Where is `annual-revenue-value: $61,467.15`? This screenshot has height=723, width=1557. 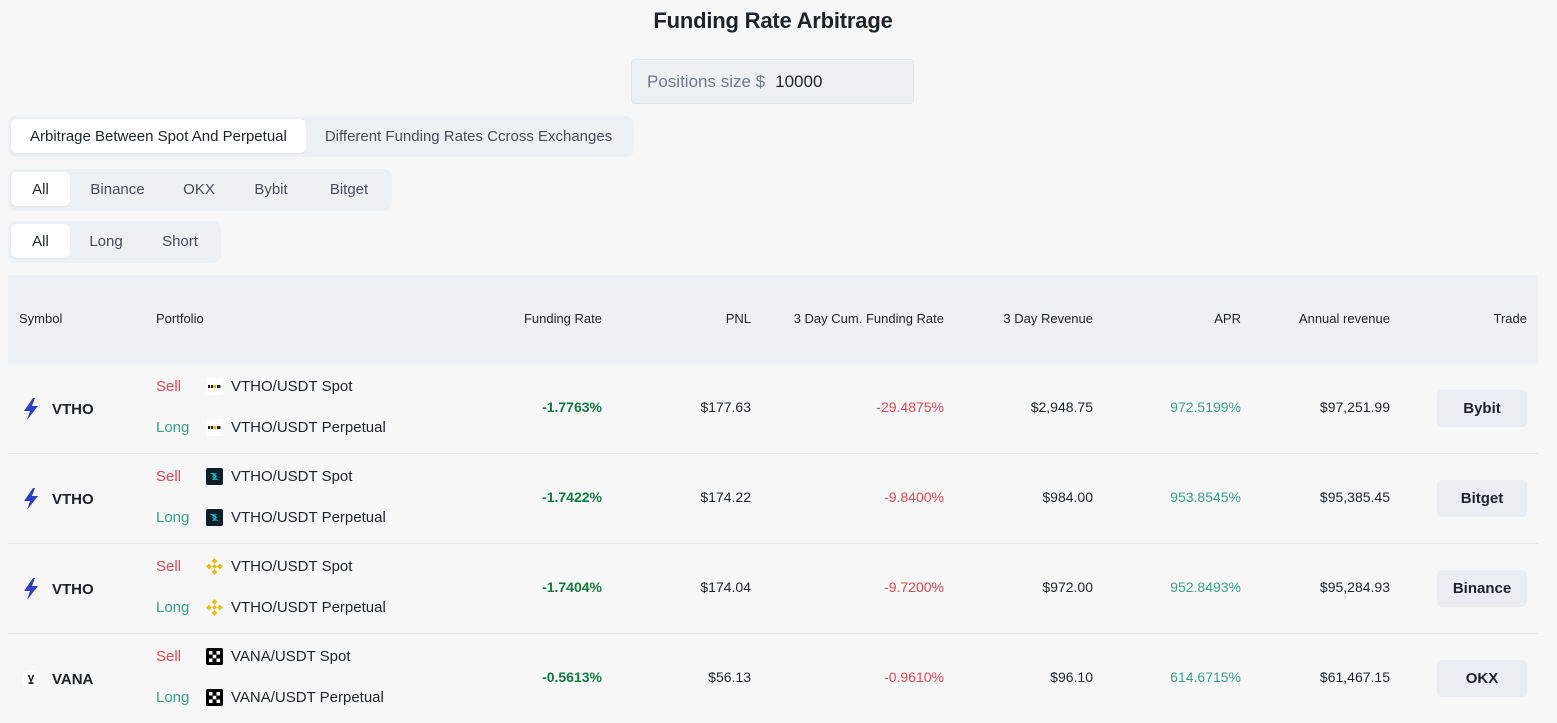 annual-revenue-value: $61,467.15 is located at coordinates (1354, 677).